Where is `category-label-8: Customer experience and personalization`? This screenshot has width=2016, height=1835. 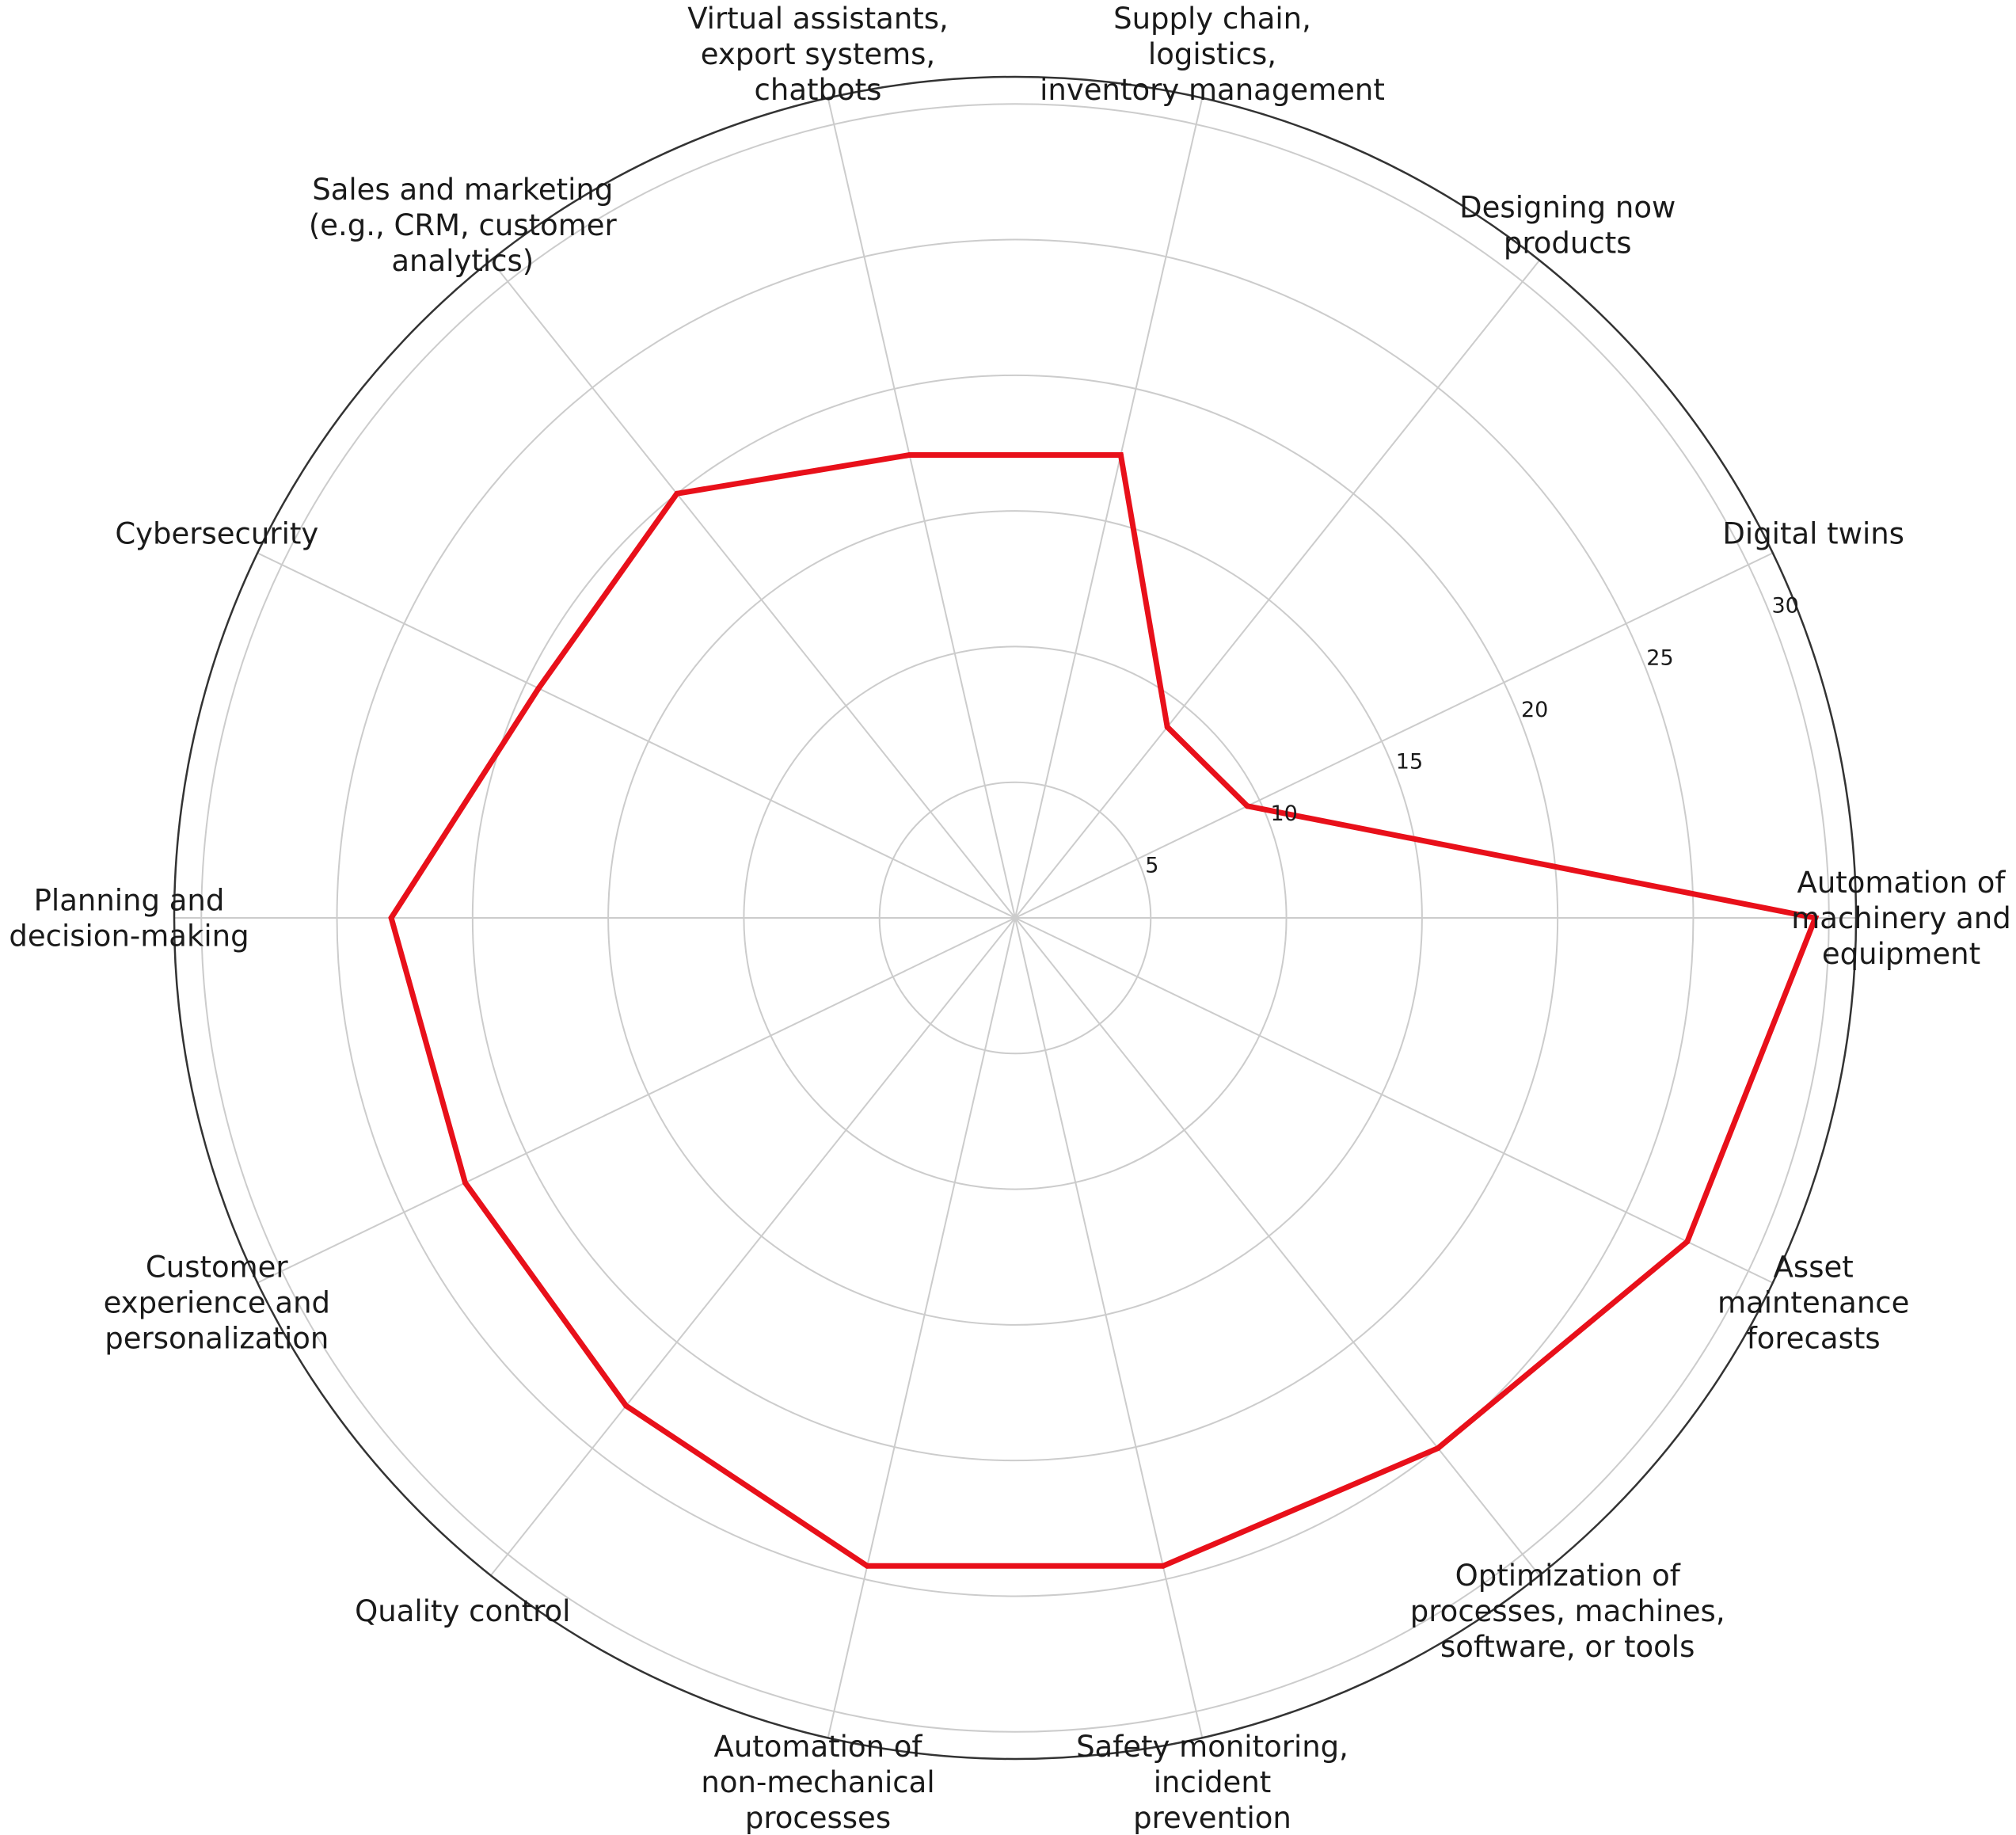 category-label-8: Customer experience and personalization is located at coordinates (217, 1303).